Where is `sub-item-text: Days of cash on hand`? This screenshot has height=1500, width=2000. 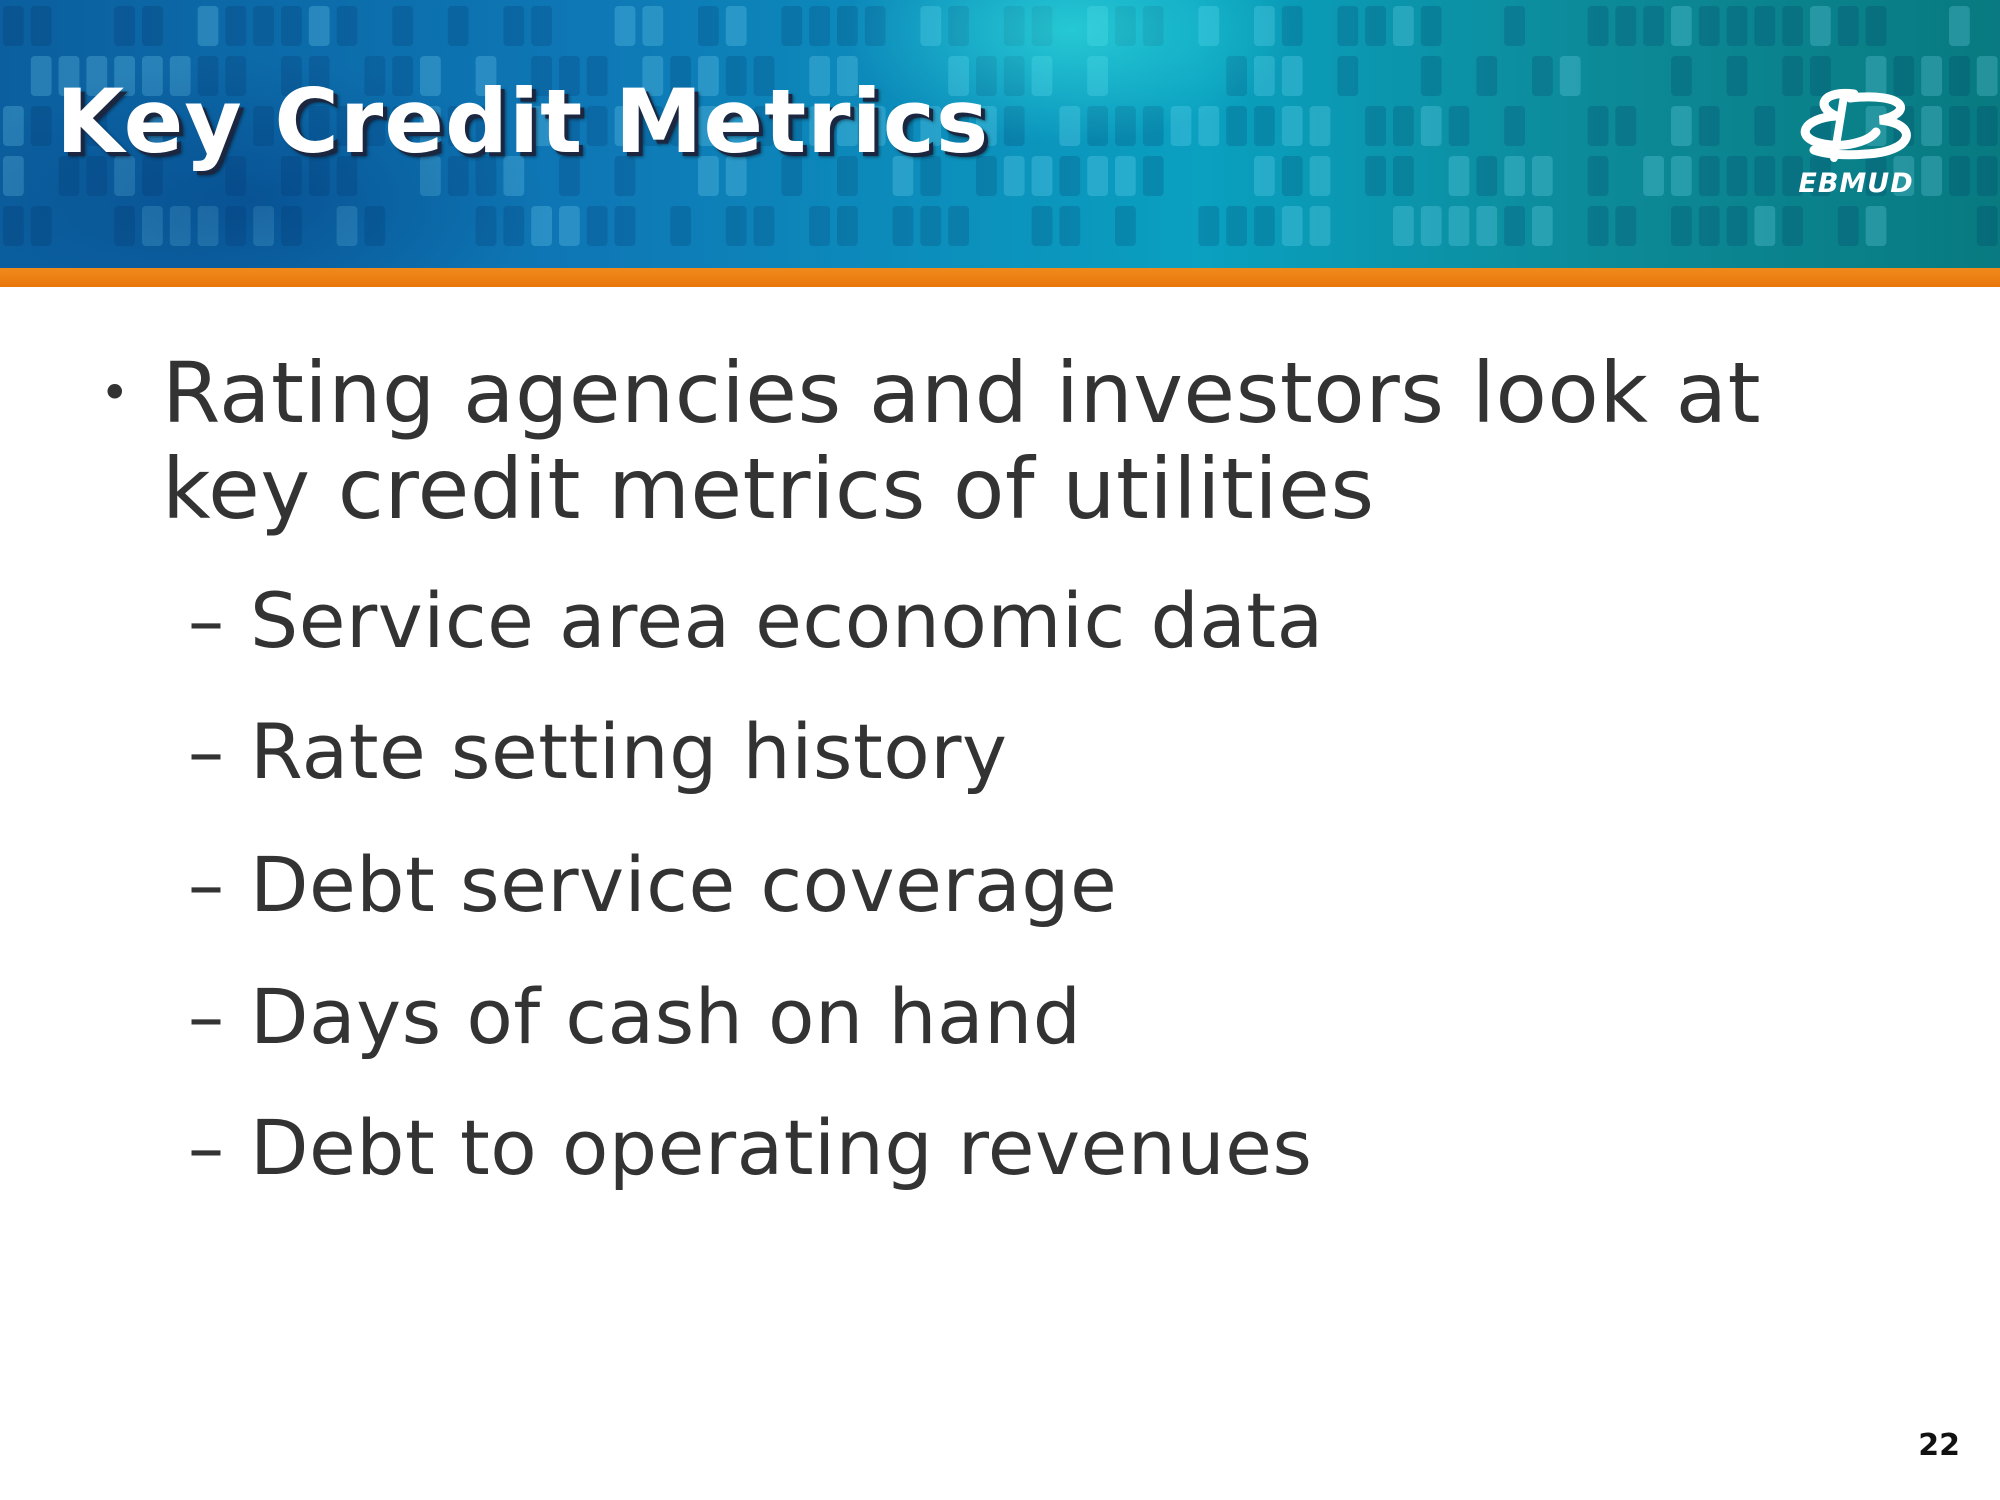 sub-item-text: Days of cash on hand is located at coordinates (666, 1016).